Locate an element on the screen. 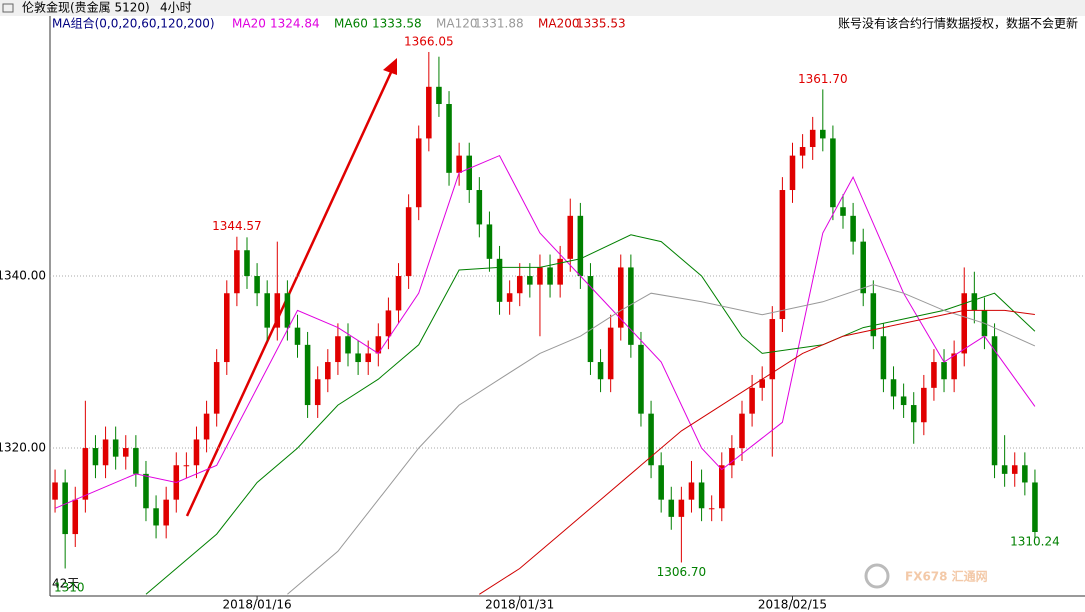 The height and width of the screenshot is (612, 1085). legend-name: MA120 is located at coordinates (456, 24).